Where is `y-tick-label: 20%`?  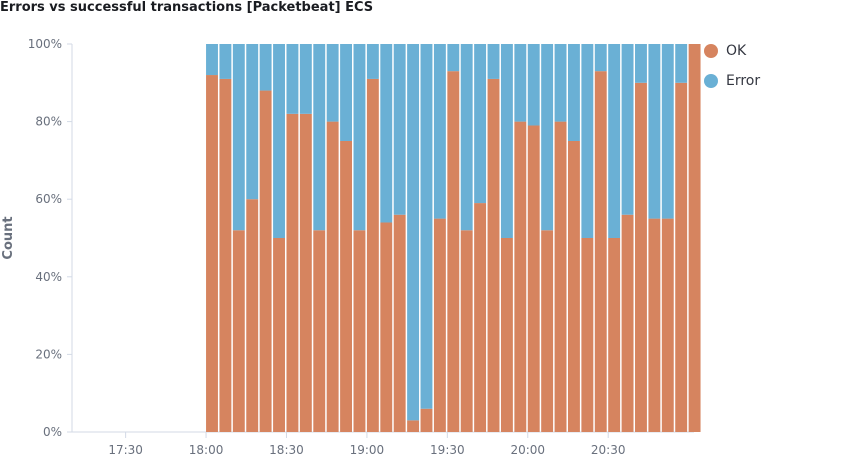 y-tick-label: 20% is located at coordinates (48, 354).